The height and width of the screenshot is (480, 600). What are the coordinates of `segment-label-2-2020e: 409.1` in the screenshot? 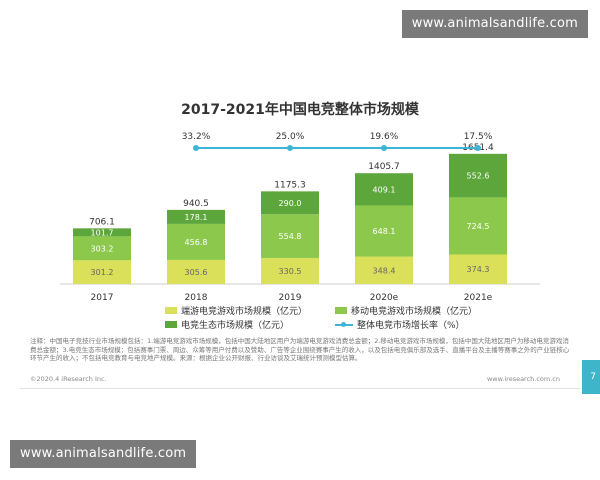 It's located at (384, 189).